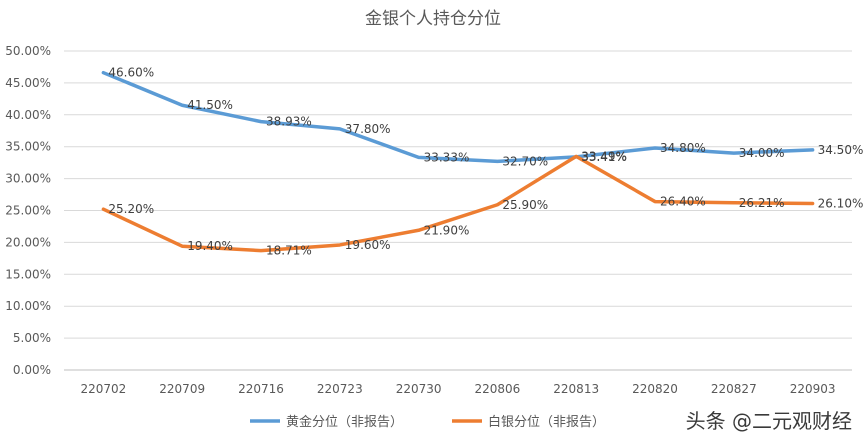  What do you see at coordinates (28, 115) in the screenshot?
I see `y-tick-label: 40.00%` at bounding box center [28, 115].